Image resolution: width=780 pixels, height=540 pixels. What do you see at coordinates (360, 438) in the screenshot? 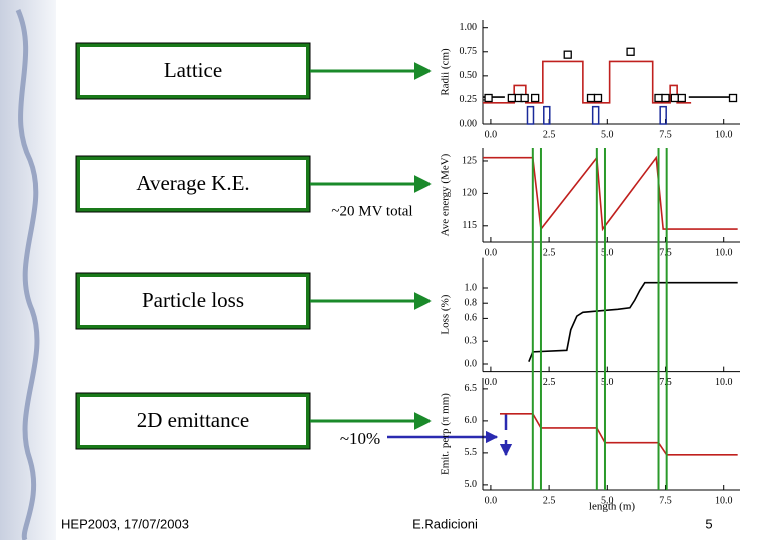
I see `emittance-note: ~10%` at bounding box center [360, 438].